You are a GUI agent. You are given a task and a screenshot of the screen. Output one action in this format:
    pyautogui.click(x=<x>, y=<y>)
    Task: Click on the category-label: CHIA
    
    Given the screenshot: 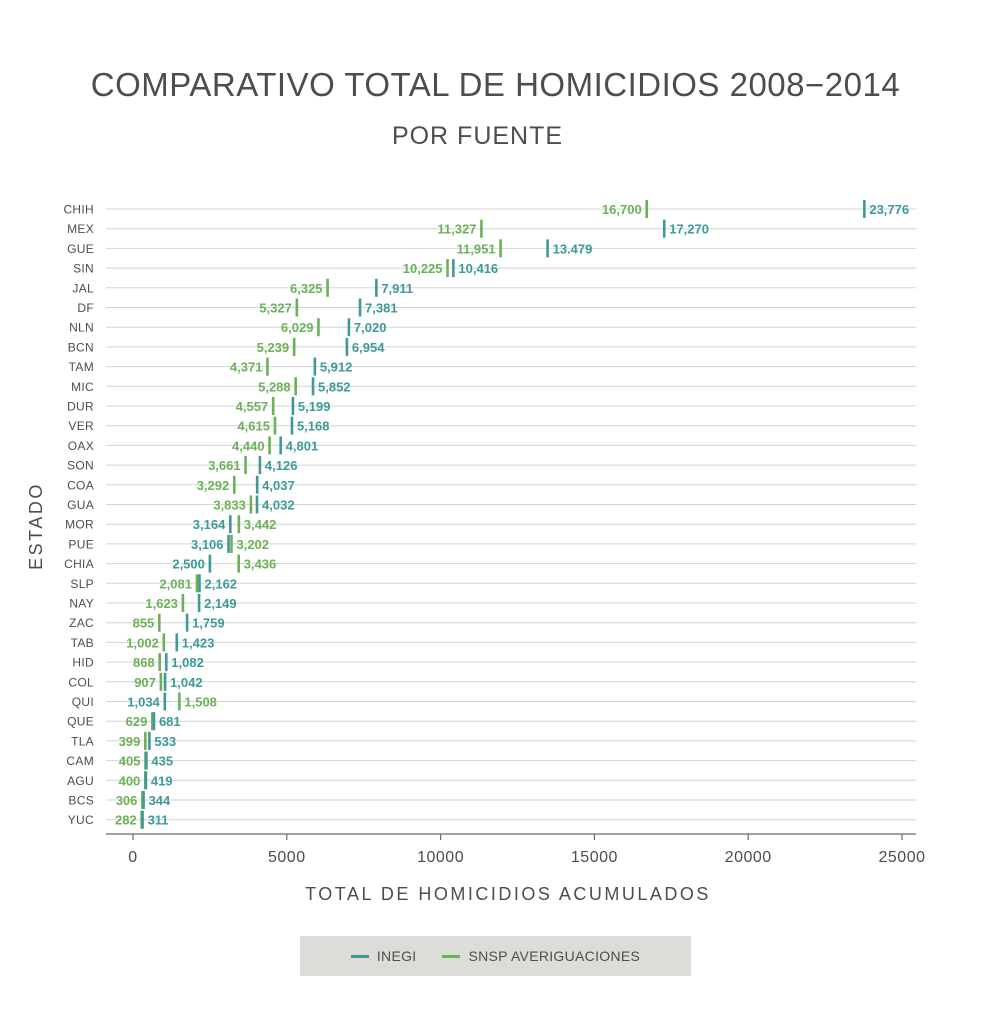 What is the action you would take?
    pyautogui.click(x=79, y=564)
    